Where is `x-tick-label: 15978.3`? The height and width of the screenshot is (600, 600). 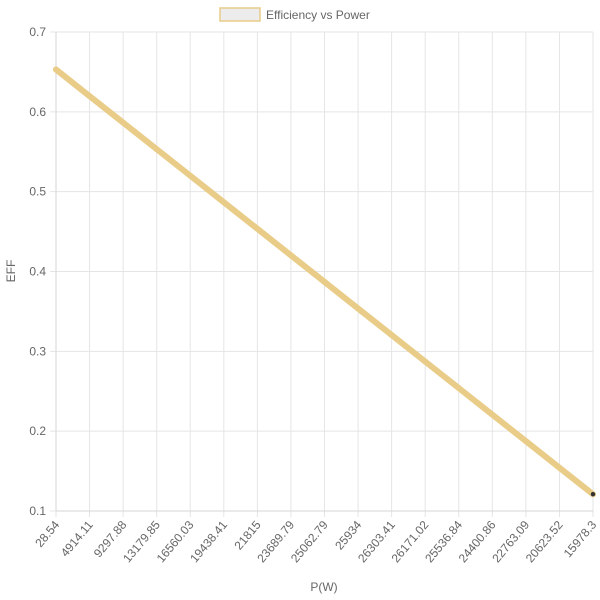 x-tick-label: 15978.3 is located at coordinates (580, 539).